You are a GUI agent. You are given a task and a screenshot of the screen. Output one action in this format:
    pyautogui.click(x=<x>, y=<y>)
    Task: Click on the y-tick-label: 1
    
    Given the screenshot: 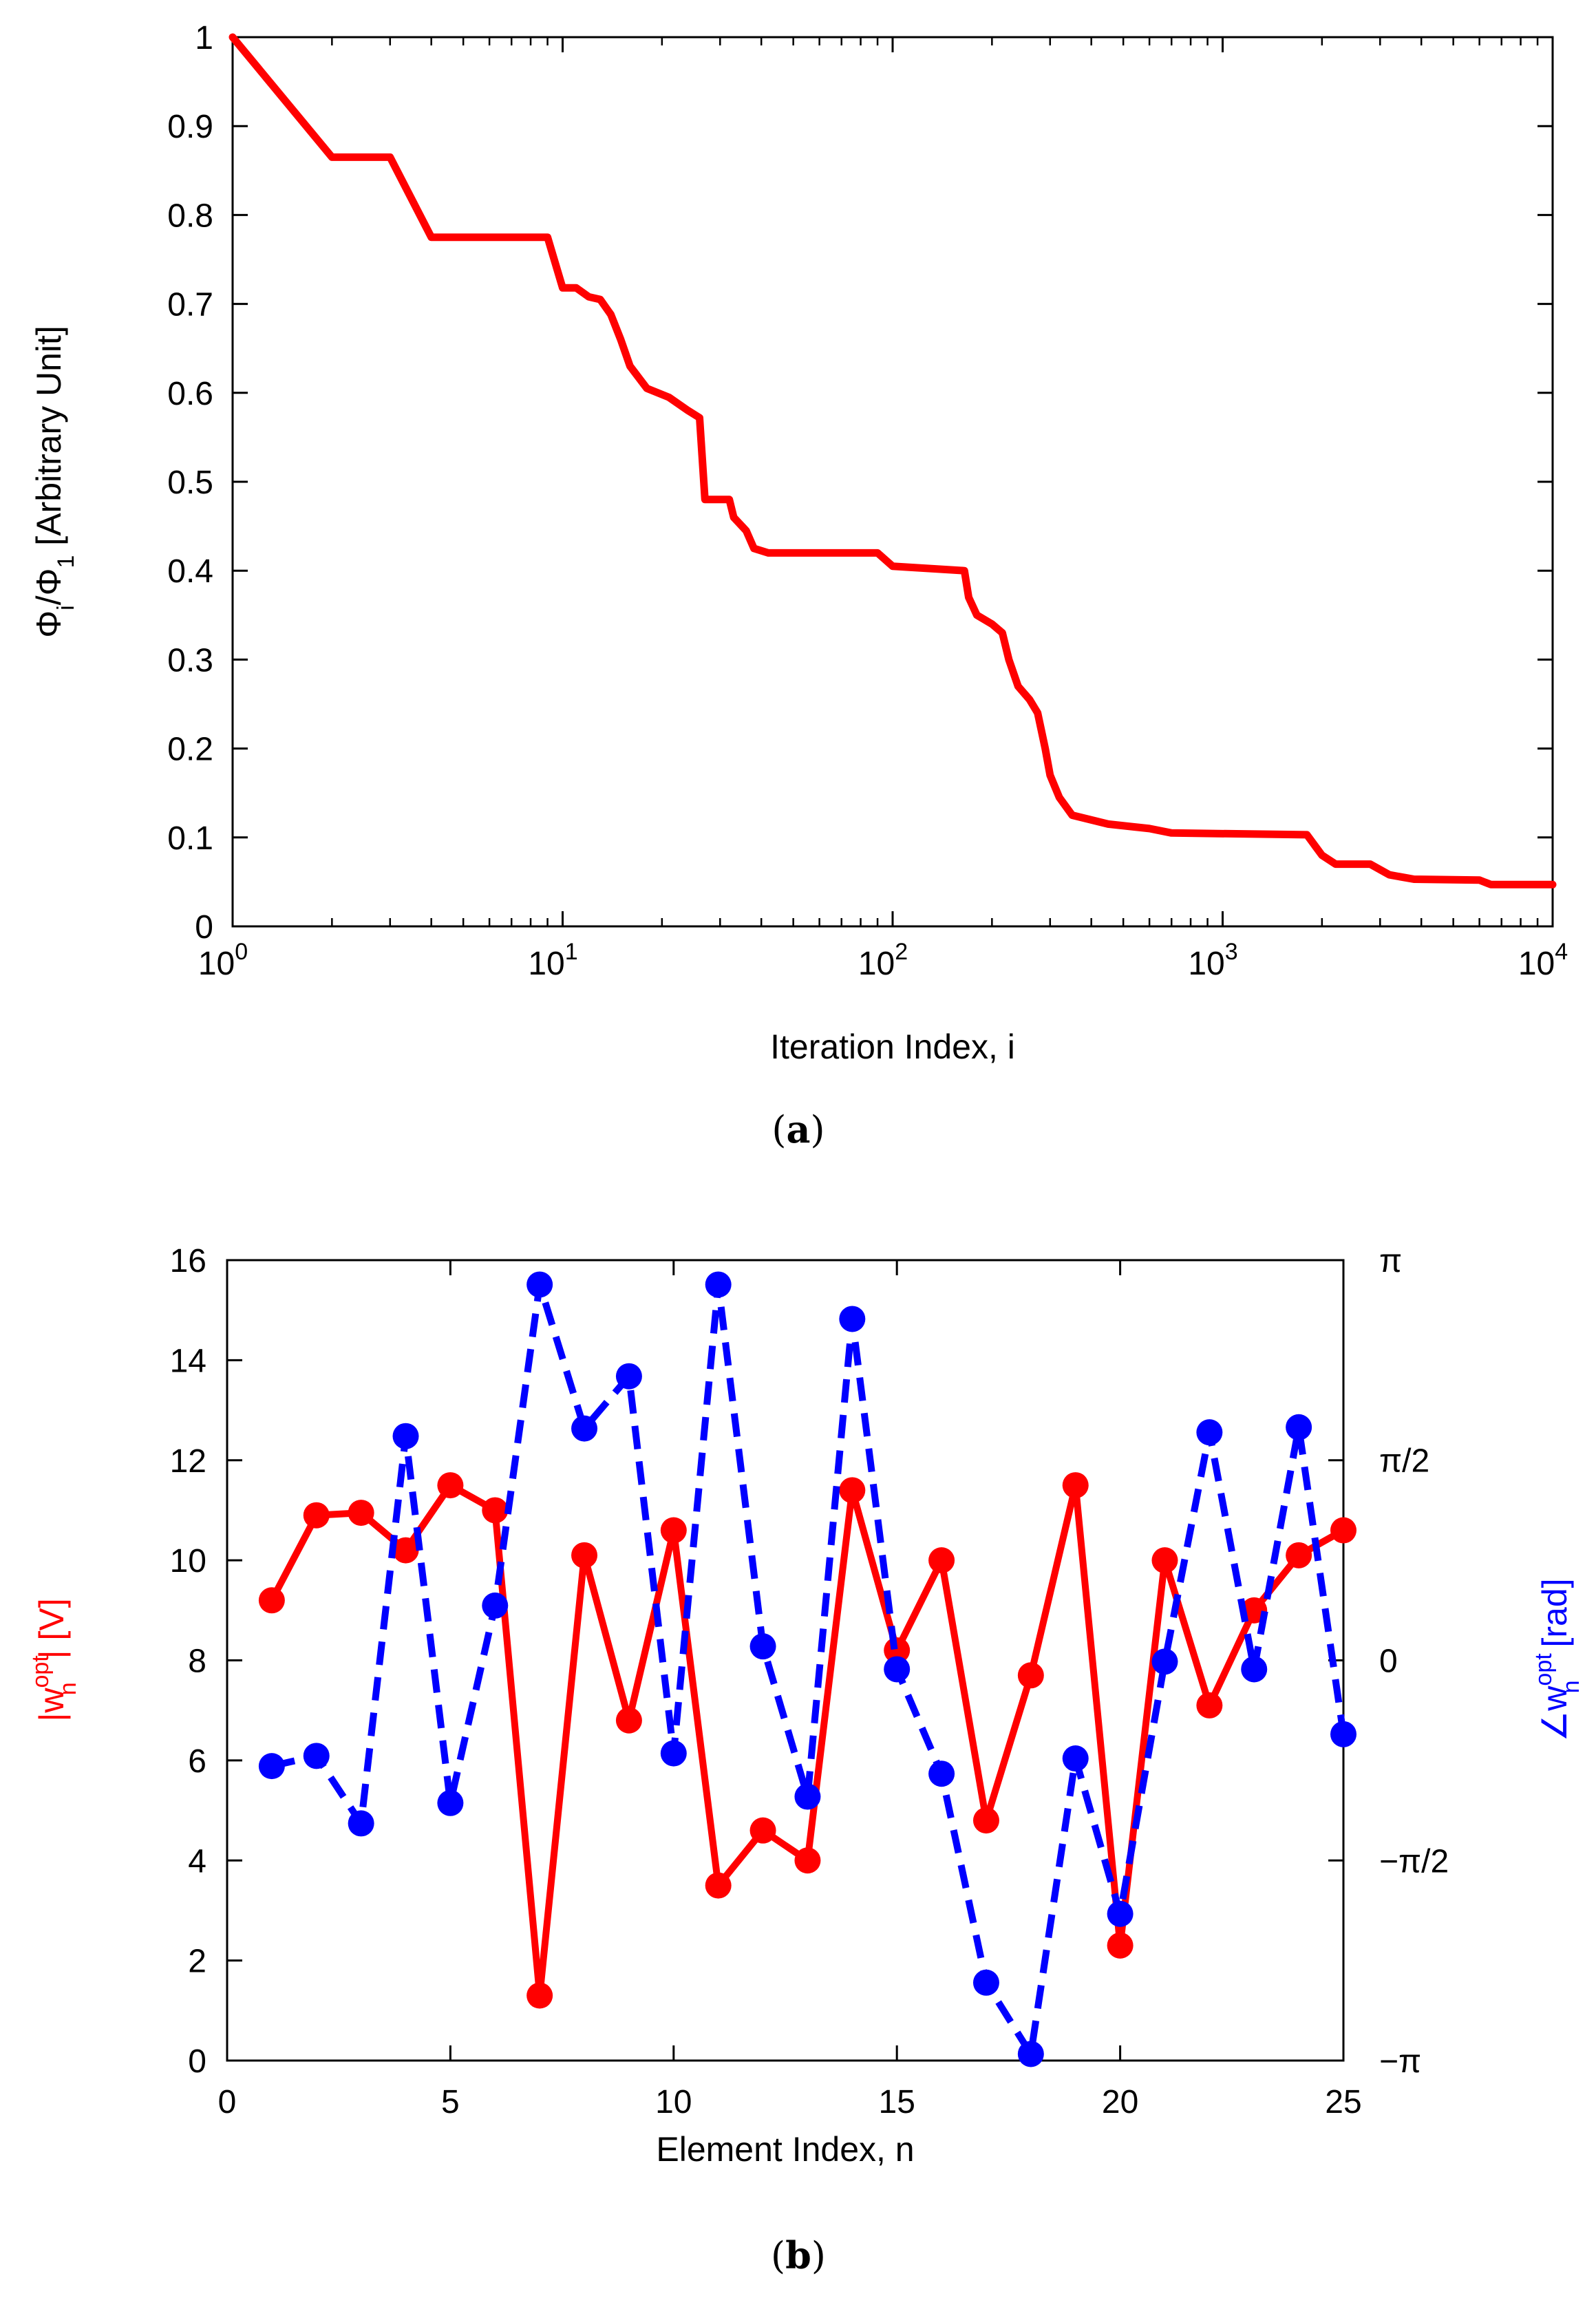 What is the action you would take?
    pyautogui.click(x=204, y=38)
    